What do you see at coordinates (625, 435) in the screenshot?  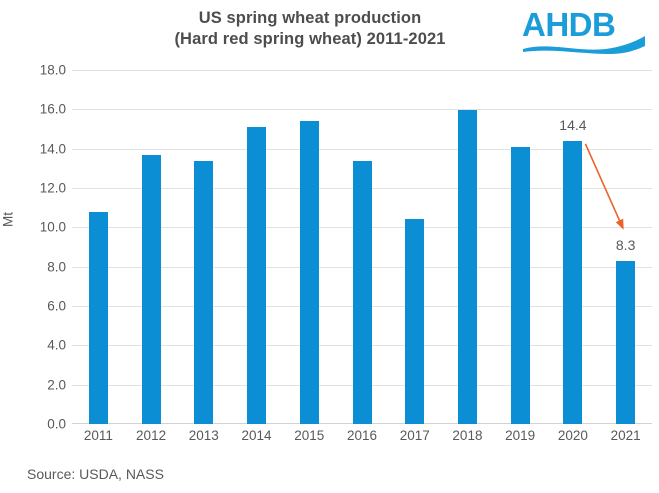 I see `x-axis-tick-label-2021: 2021` at bounding box center [625, 435].